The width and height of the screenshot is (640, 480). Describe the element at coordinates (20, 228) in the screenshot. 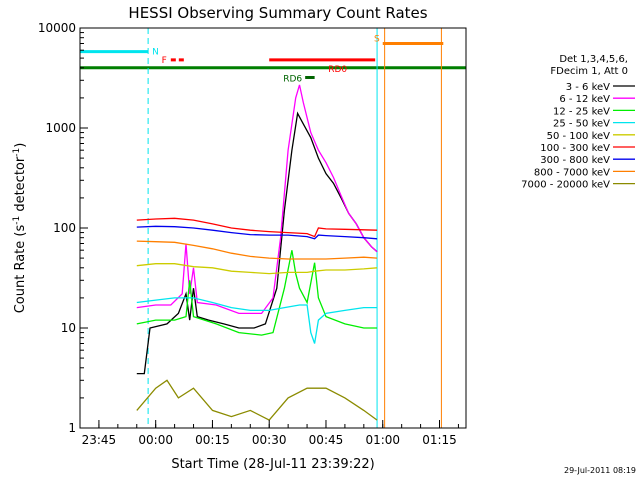

I see `y-axis-label: Count Rate (s-1 detector-1)` at that location.